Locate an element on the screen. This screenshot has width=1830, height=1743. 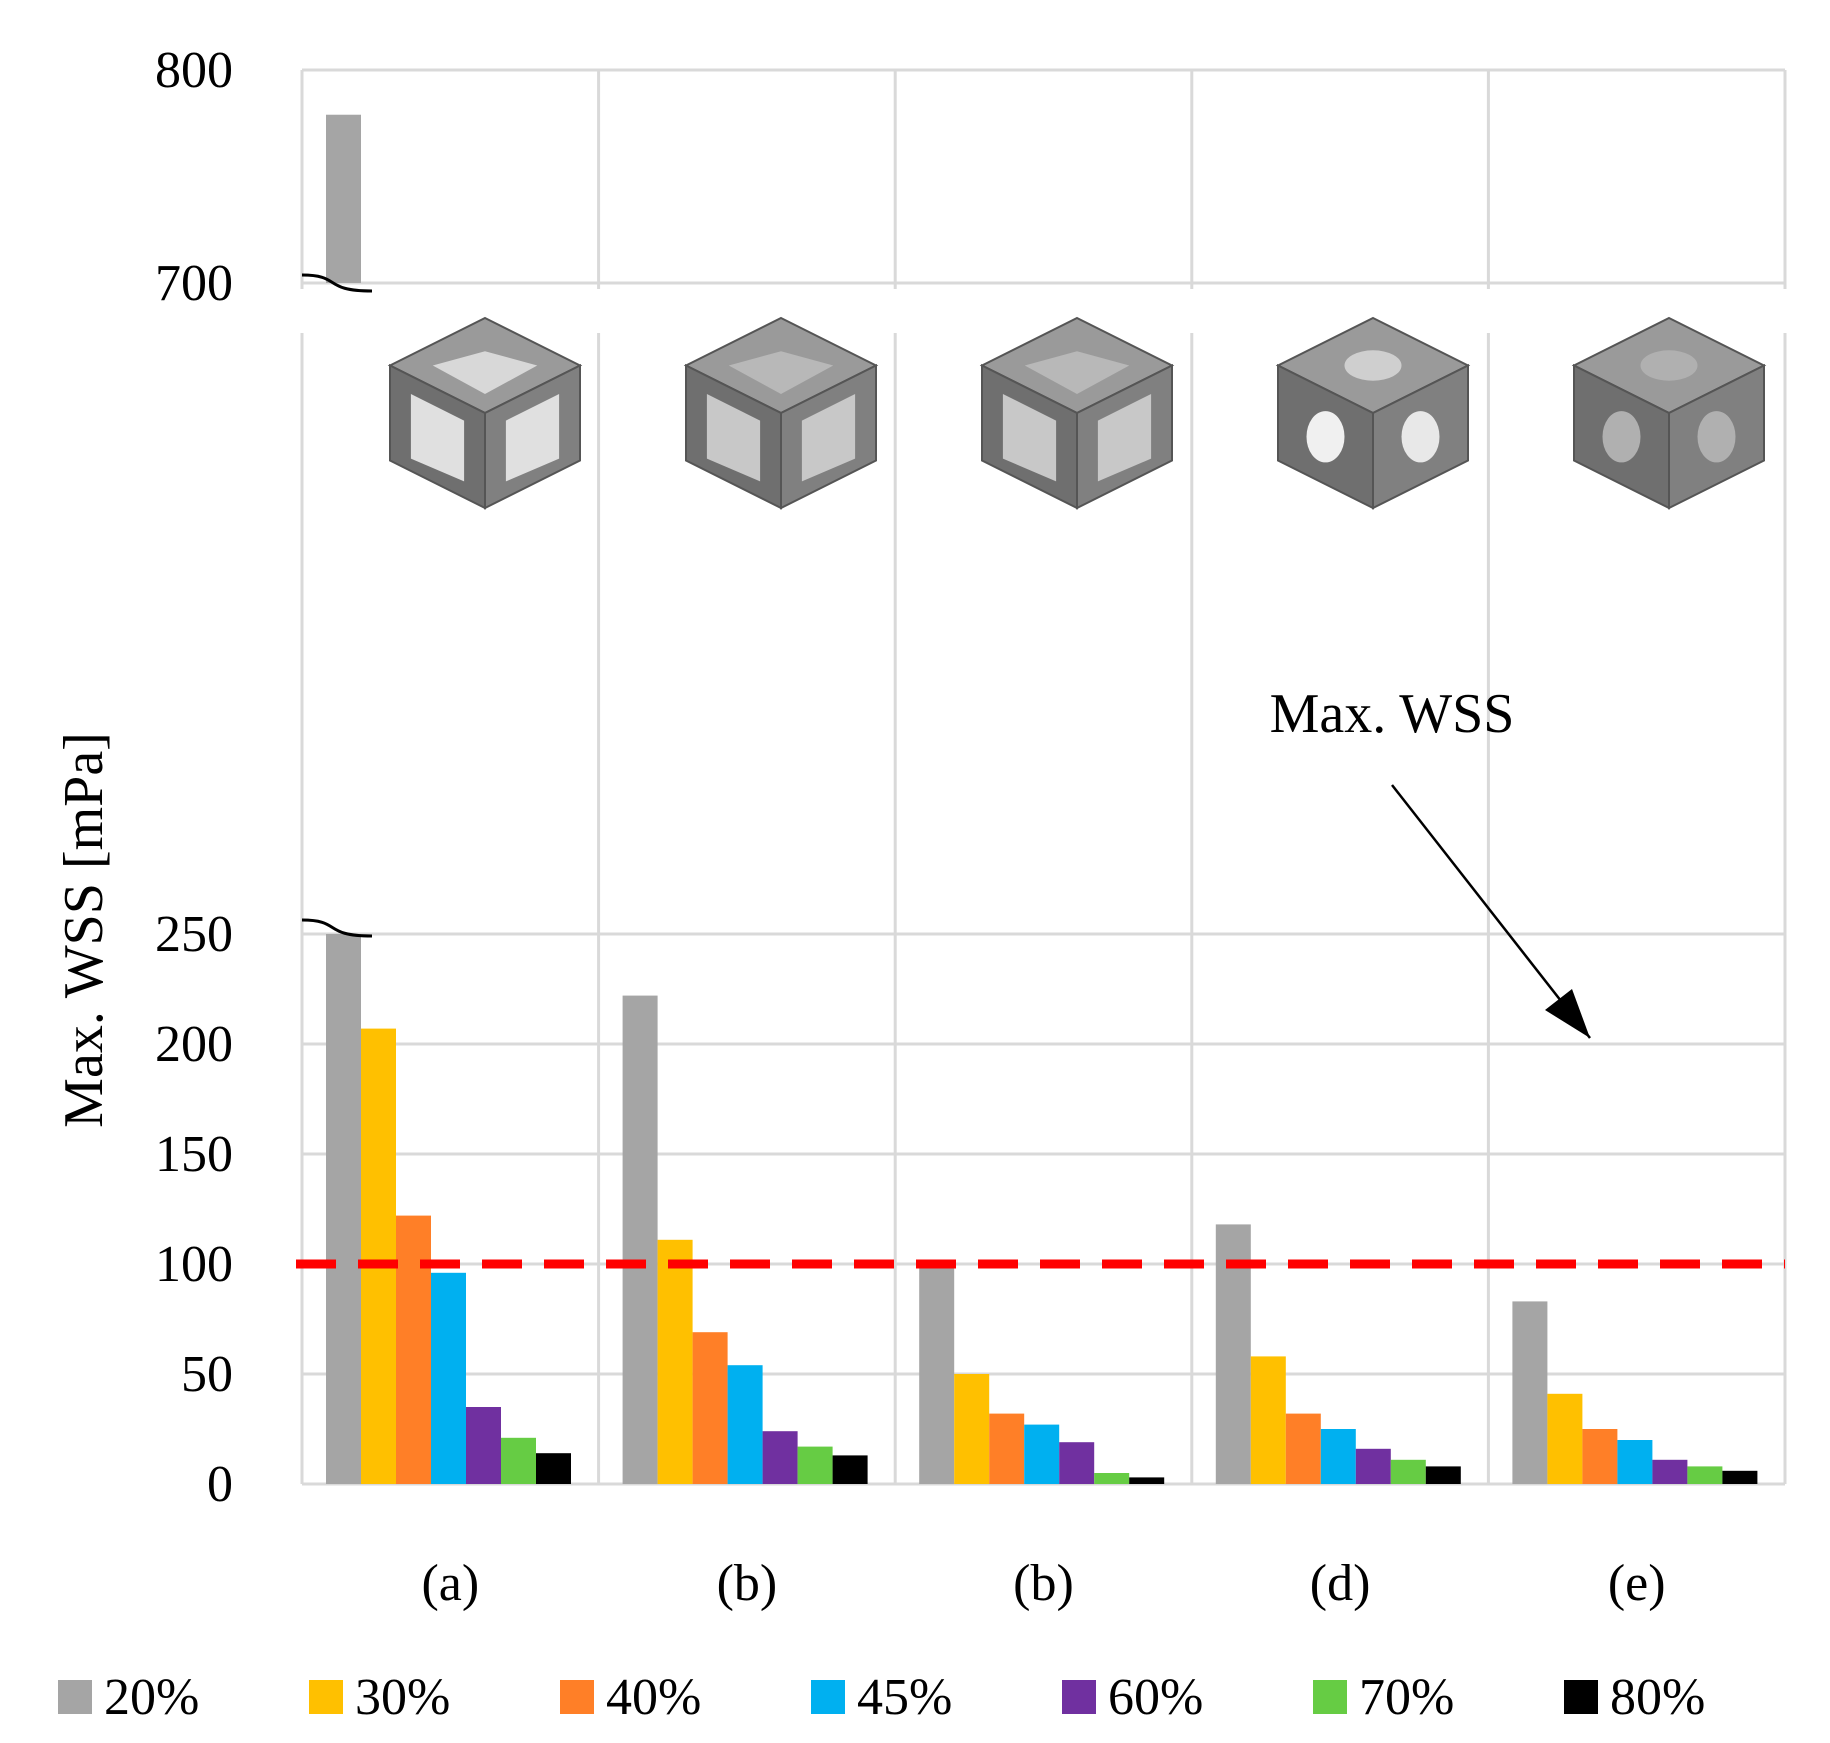
cube-lattice-icon-e is located at coordinates (1669, 413).